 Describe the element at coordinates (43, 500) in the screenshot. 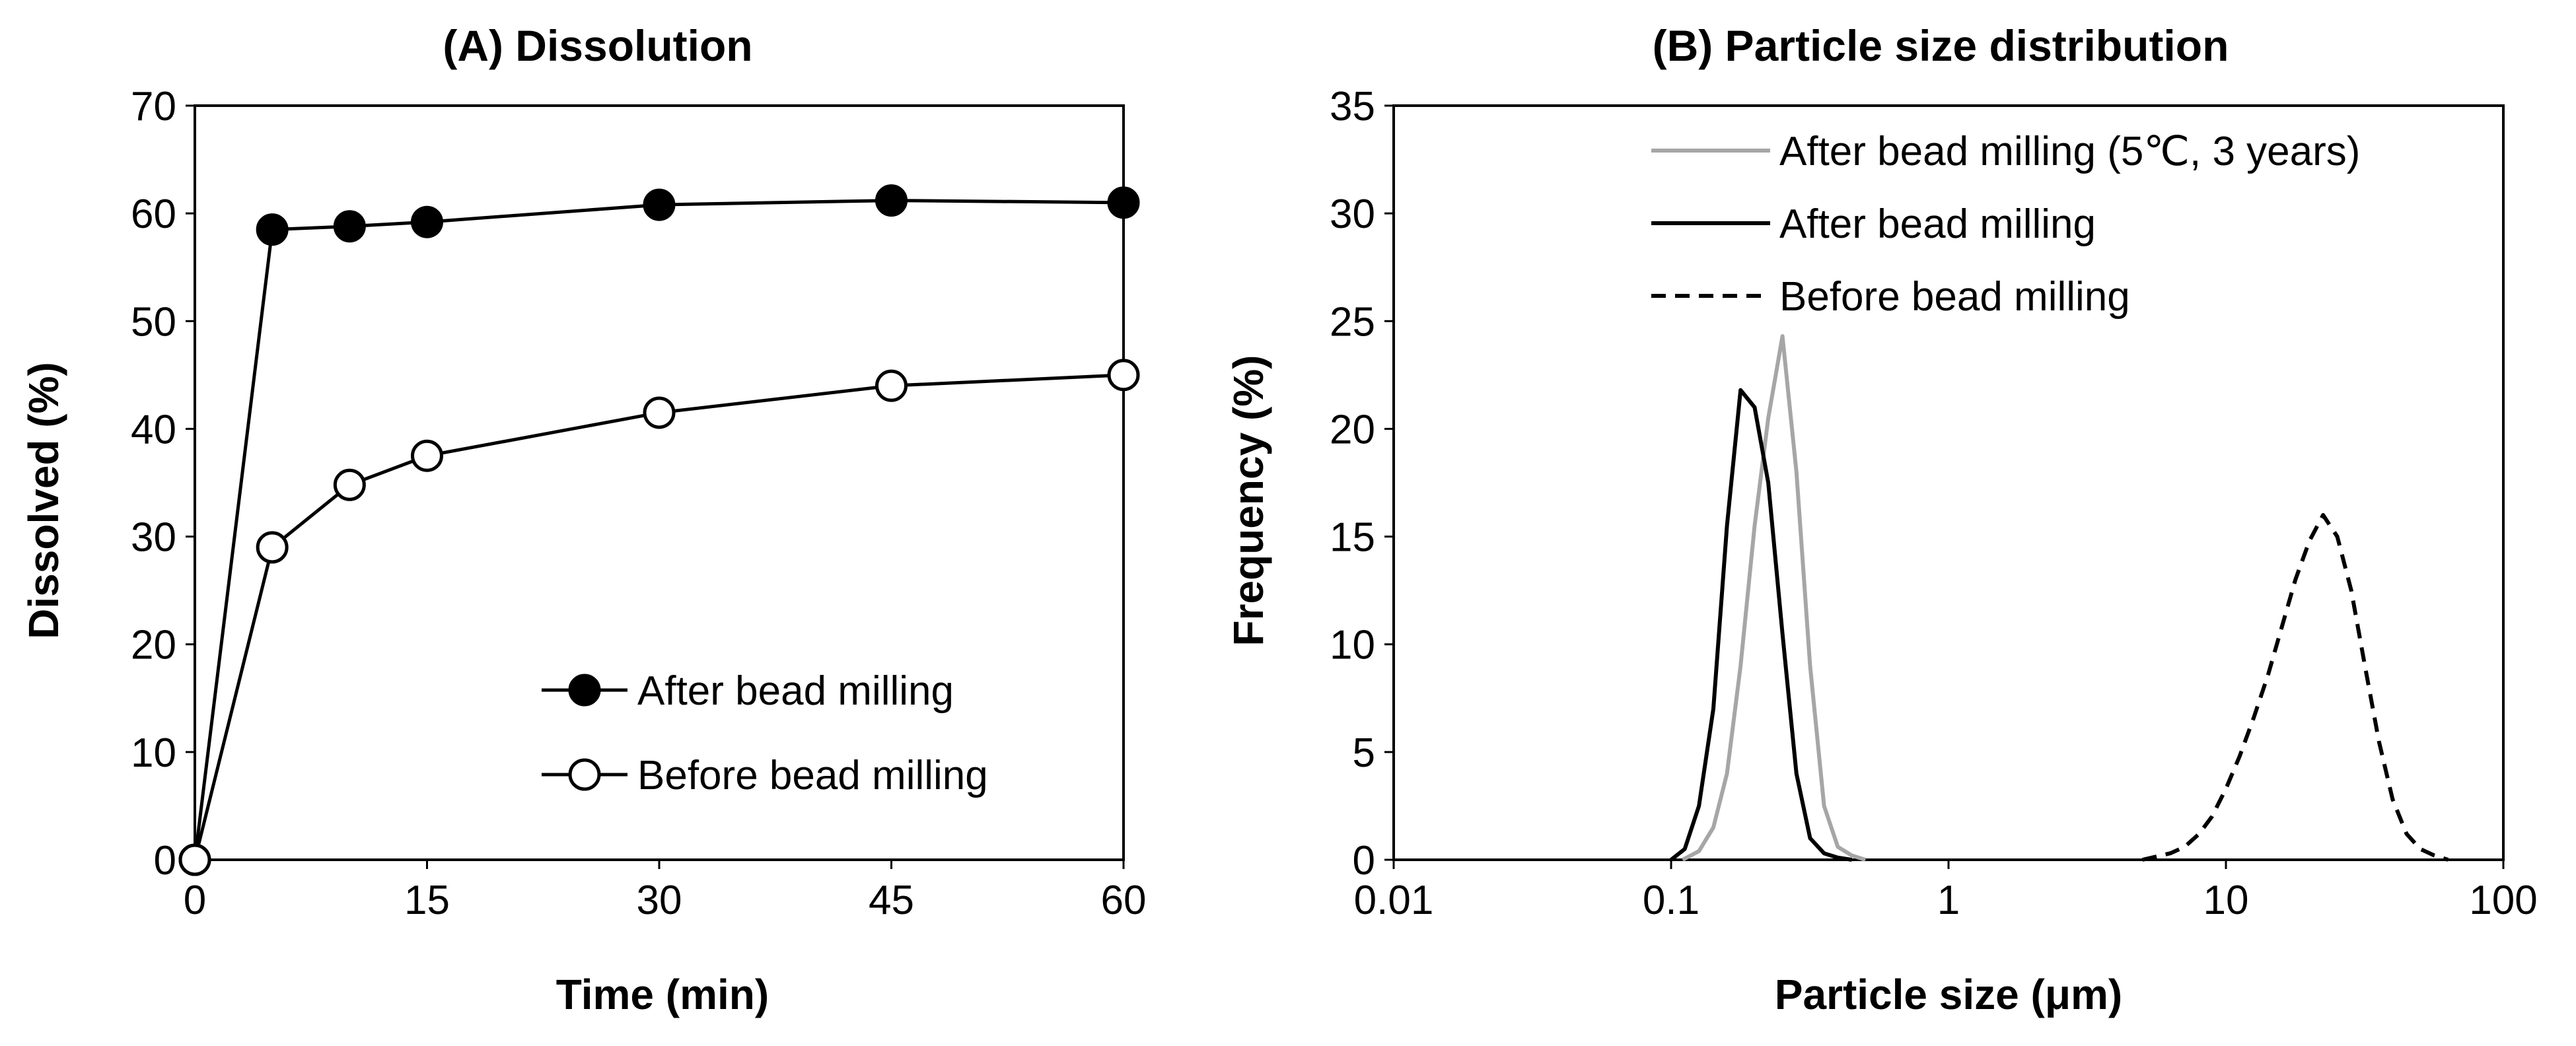

I see `chart-a-y-axis-label: Dissolved (%)` at that location.